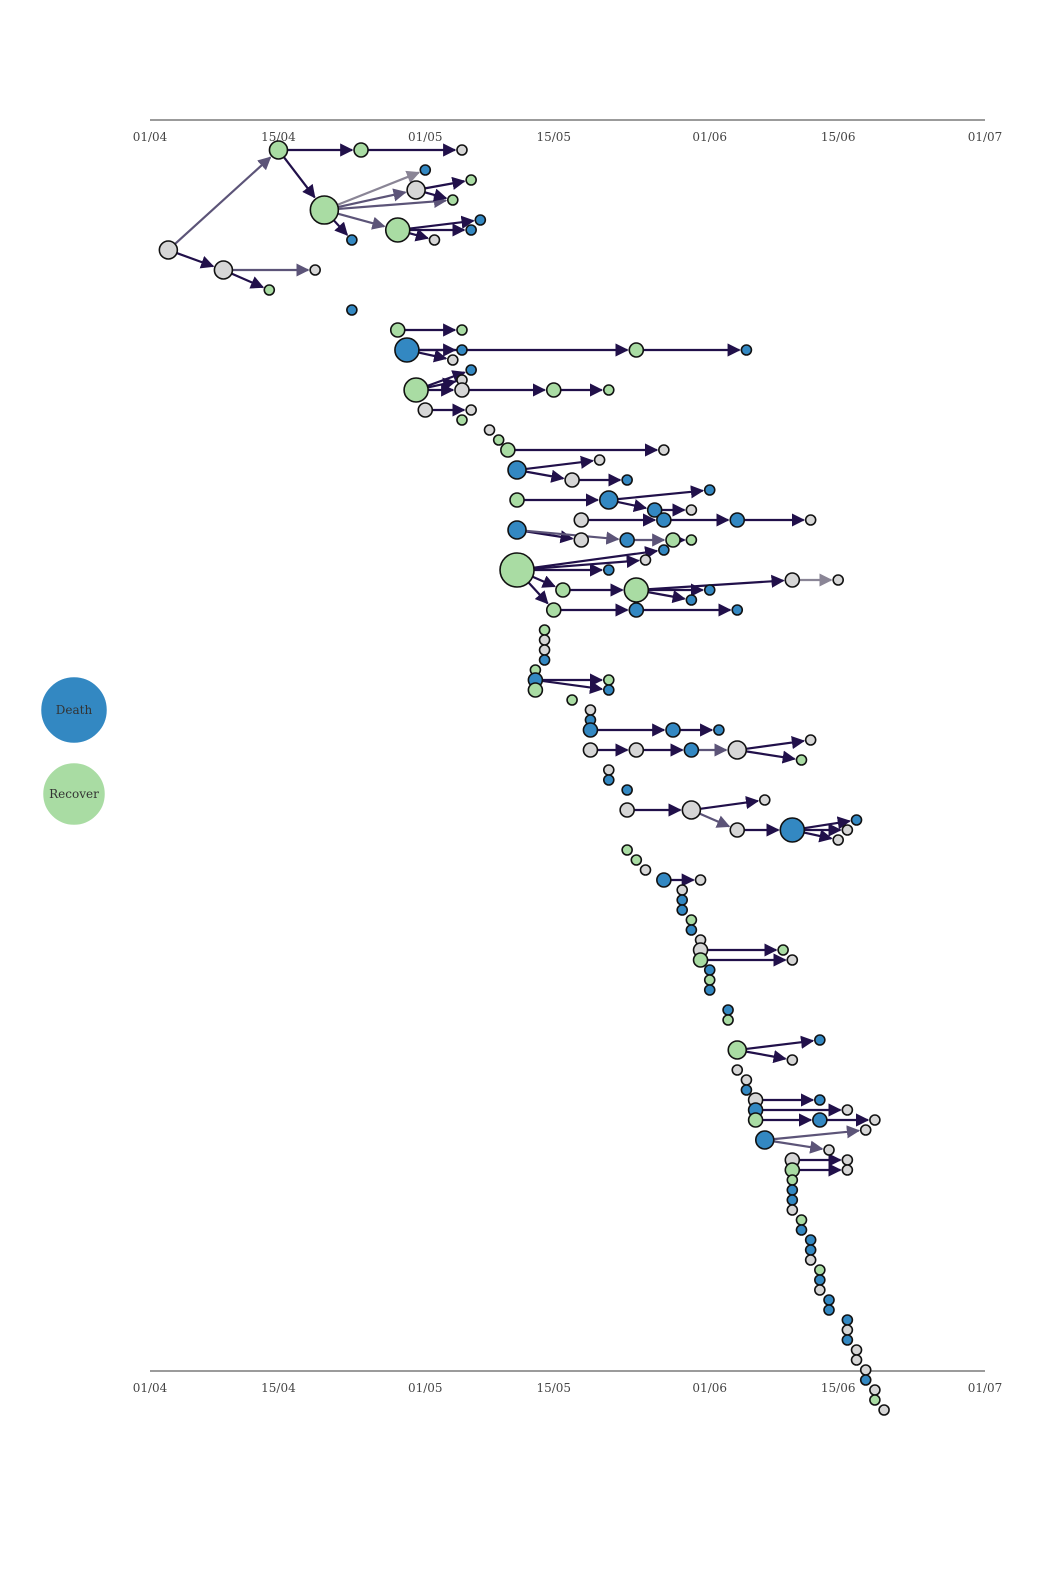 The height and width of the screenshot is (1588, 1040). I want to click on legend-label-death: Death, so click(74, 710).